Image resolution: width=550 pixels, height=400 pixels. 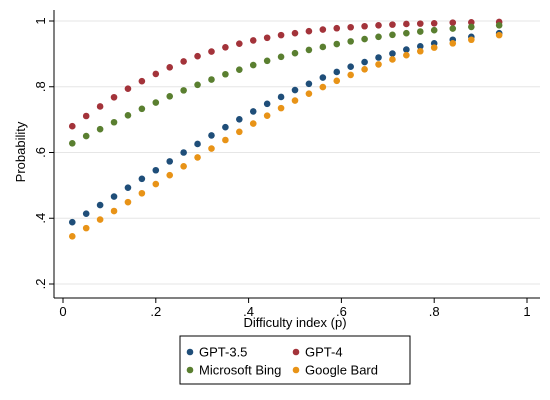 What do you see at coordinates (20, 151) in the screenshot?
I see `y-axis-title: Probability` at bounding box center [20, 151].